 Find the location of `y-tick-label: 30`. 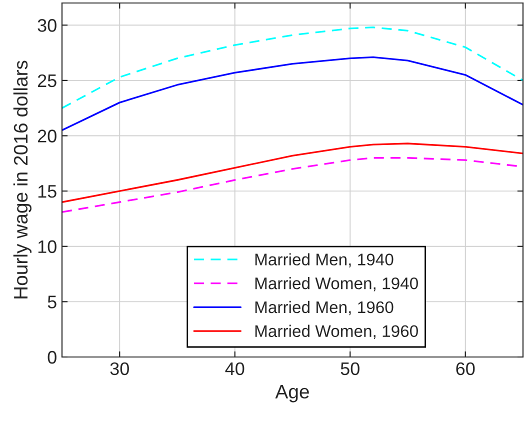

y-tick-label: 30 is located at coordinates (47, 25).